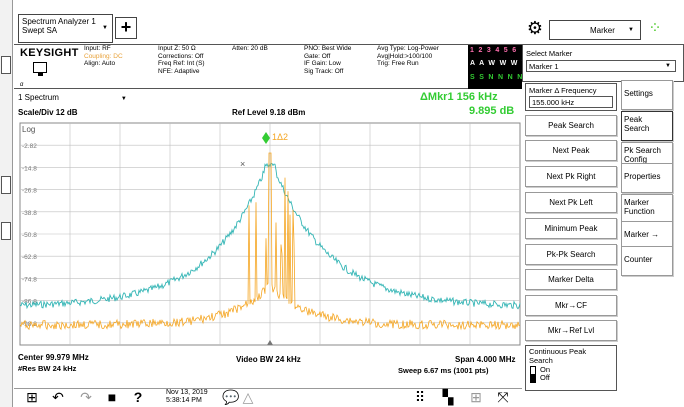 This screenshot has height=407, width=684. Describe the element at coordinates (545, 377) in the screenshot. I see `toggle-off-label: Off` at that location.